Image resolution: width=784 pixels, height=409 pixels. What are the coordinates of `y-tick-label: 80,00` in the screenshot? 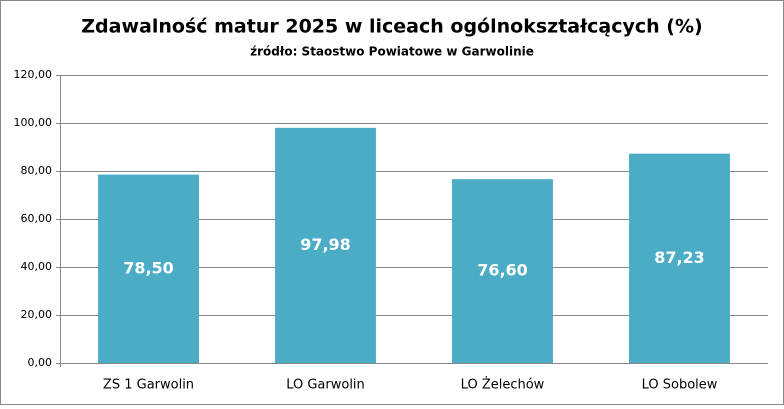 It's located at (37, 170).